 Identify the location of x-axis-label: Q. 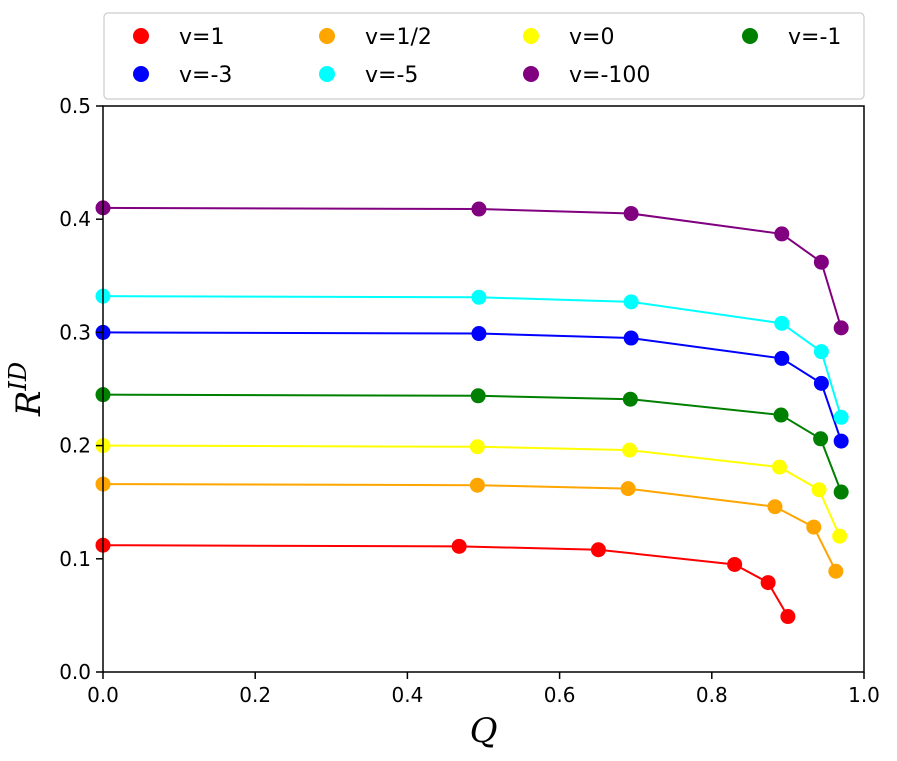
(484, 731).